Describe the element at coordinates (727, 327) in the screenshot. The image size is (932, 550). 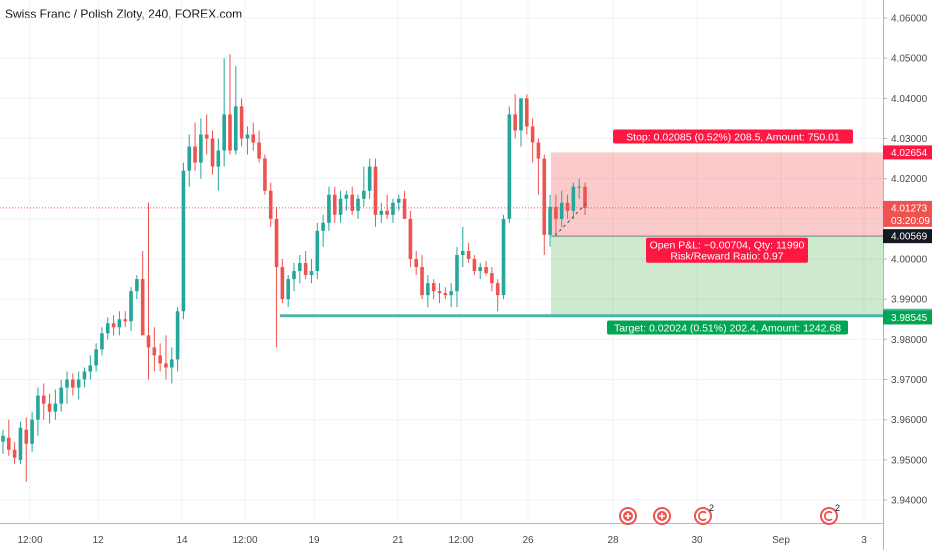
I see `target-label` at that location.